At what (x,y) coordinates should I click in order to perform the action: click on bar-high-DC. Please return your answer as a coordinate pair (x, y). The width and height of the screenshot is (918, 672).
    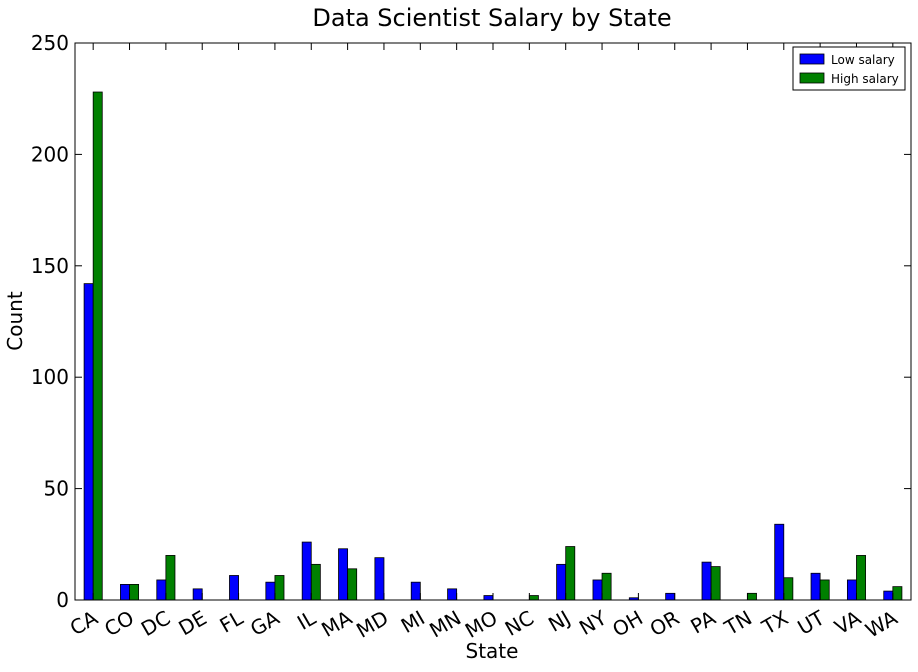
    Looking at the image, I should click on (170, 578).